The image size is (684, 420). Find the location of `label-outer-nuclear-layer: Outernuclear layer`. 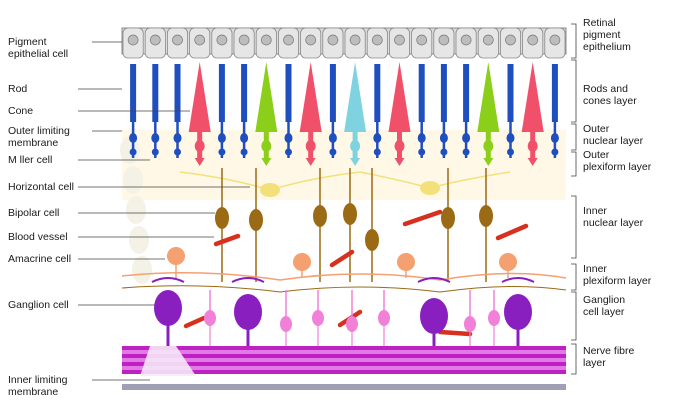

label-outer-nuclear-layer: Outernuclear layer is located at coordinates (613, 135).